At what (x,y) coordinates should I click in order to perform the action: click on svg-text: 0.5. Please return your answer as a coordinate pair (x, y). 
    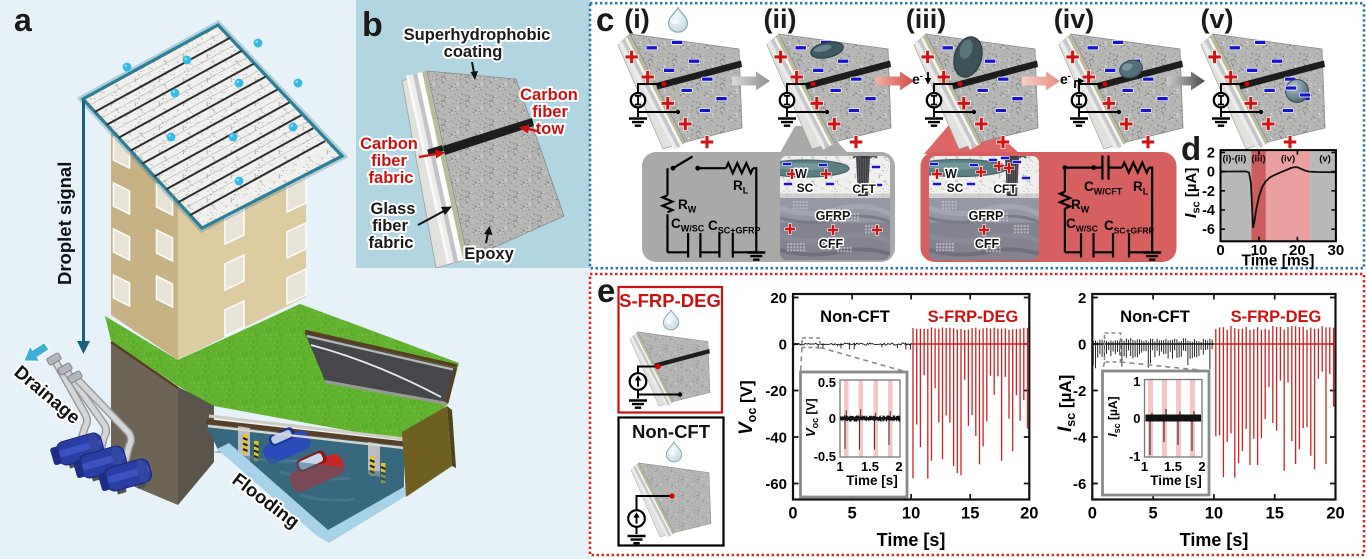
    Looking at the image, I should click on (827, 382).